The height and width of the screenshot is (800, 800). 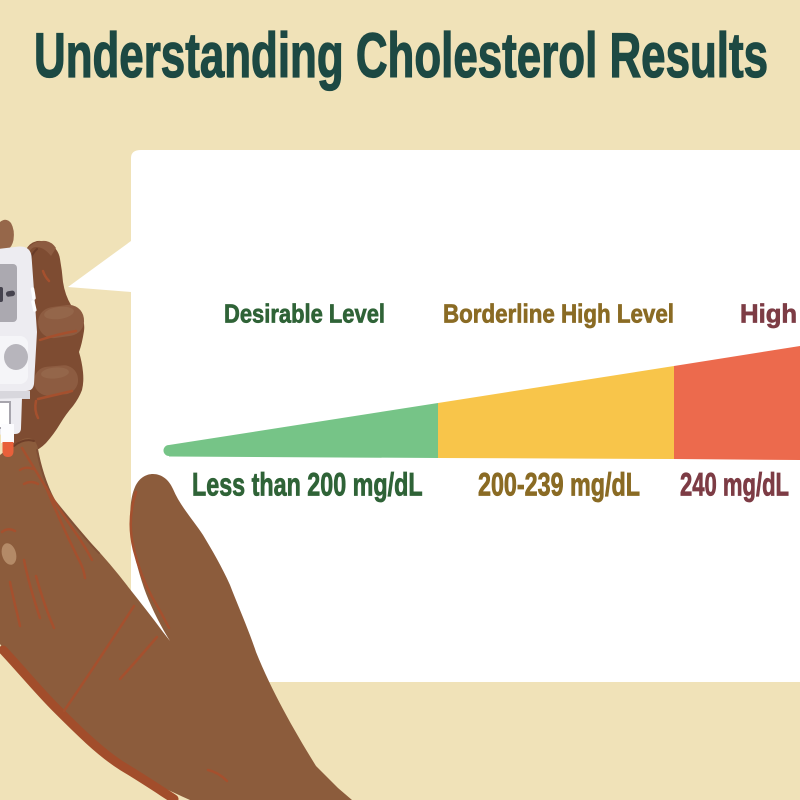 I want to click on svg-text: Desirable Level, so click(x=304, y=315).